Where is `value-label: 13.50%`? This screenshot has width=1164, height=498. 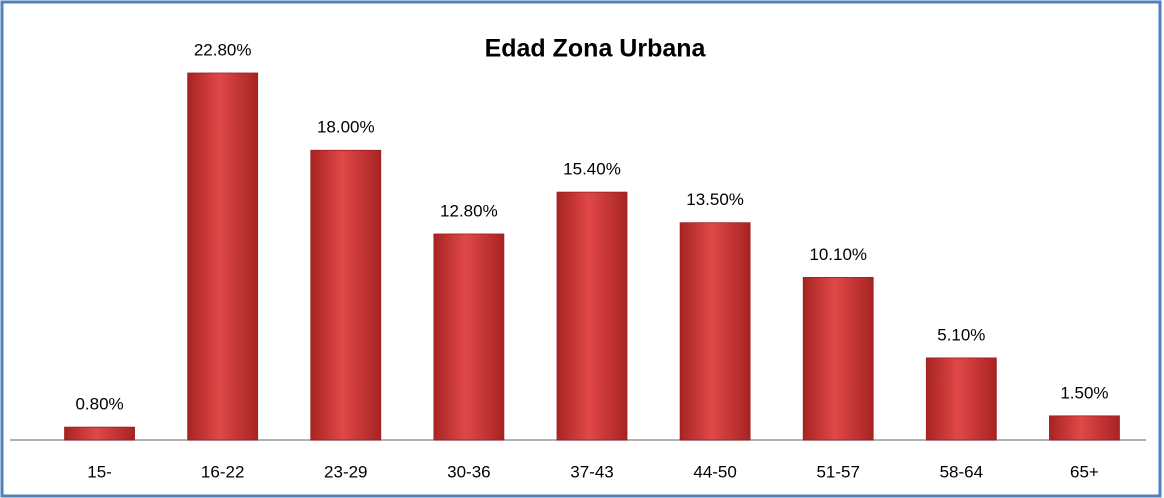
value-label: 13.50% is located at coordinates (715, 199).